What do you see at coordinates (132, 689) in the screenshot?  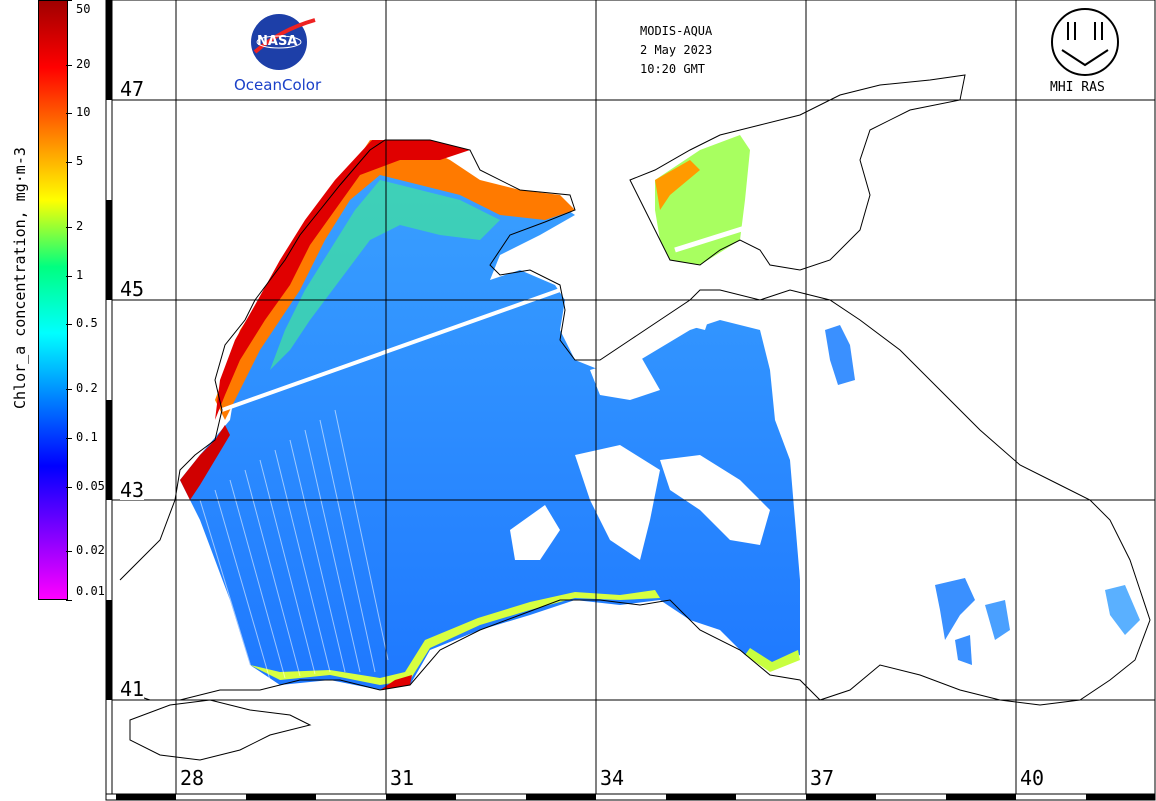 I see `lat-label-41: 41` at bounding box center [132, 689].